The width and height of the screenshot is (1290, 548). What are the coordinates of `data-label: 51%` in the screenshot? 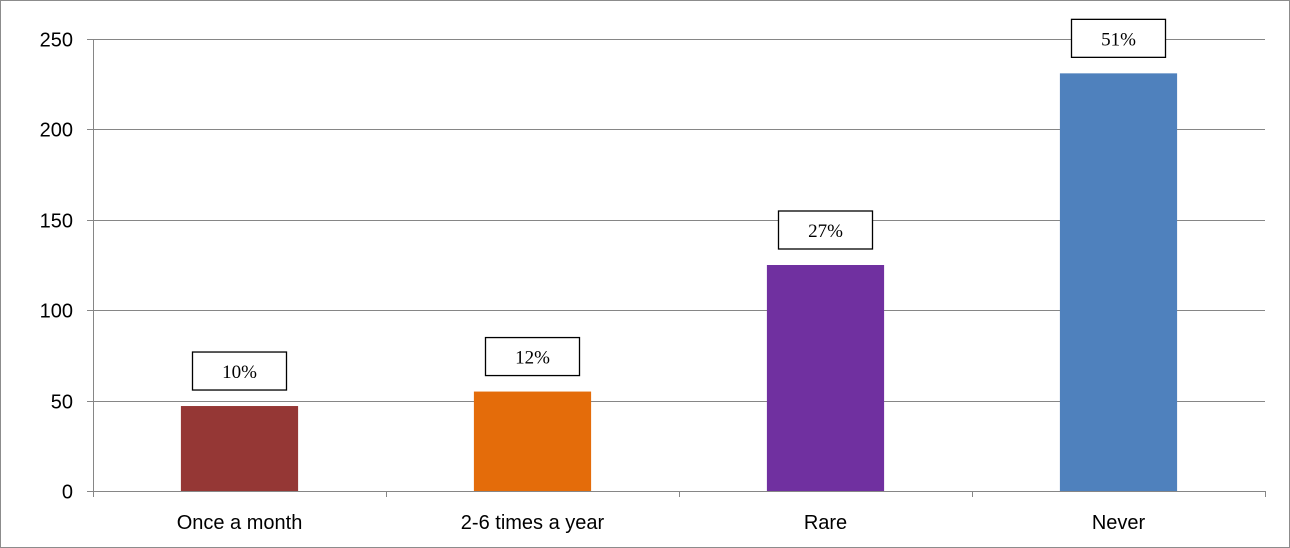 It's located at (1118, 39).